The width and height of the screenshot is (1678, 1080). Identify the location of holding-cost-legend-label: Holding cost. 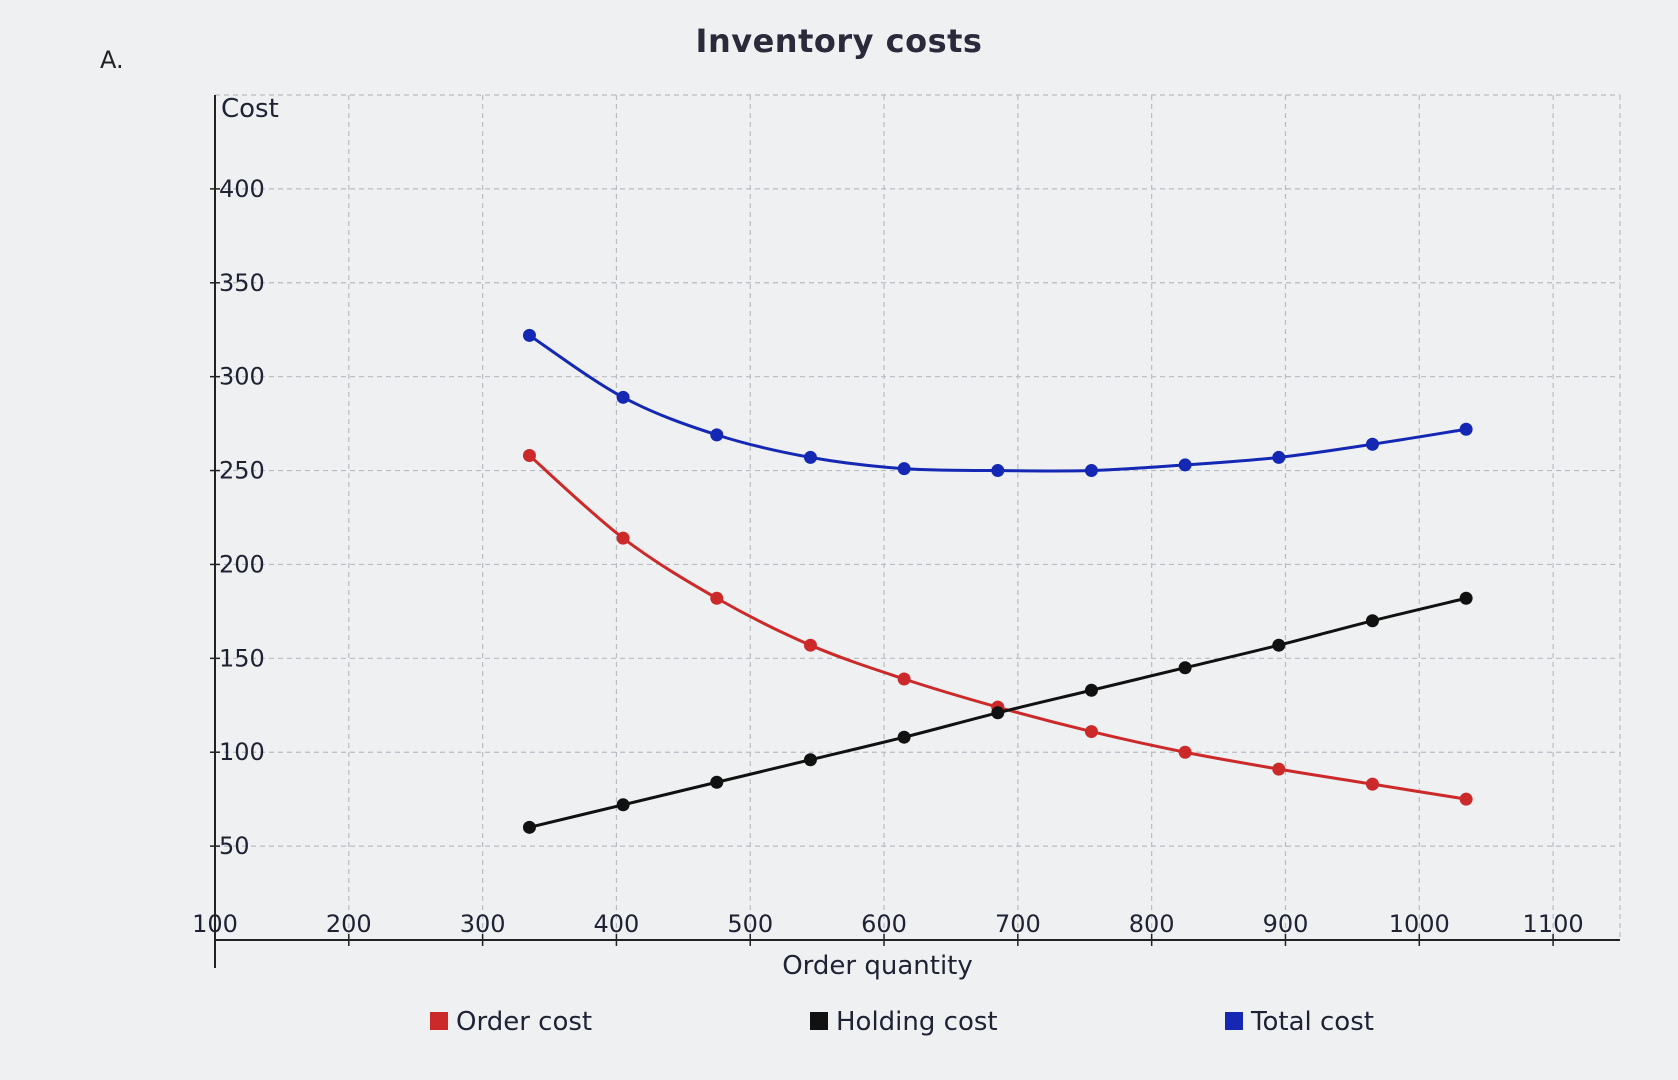
(917, 1022).